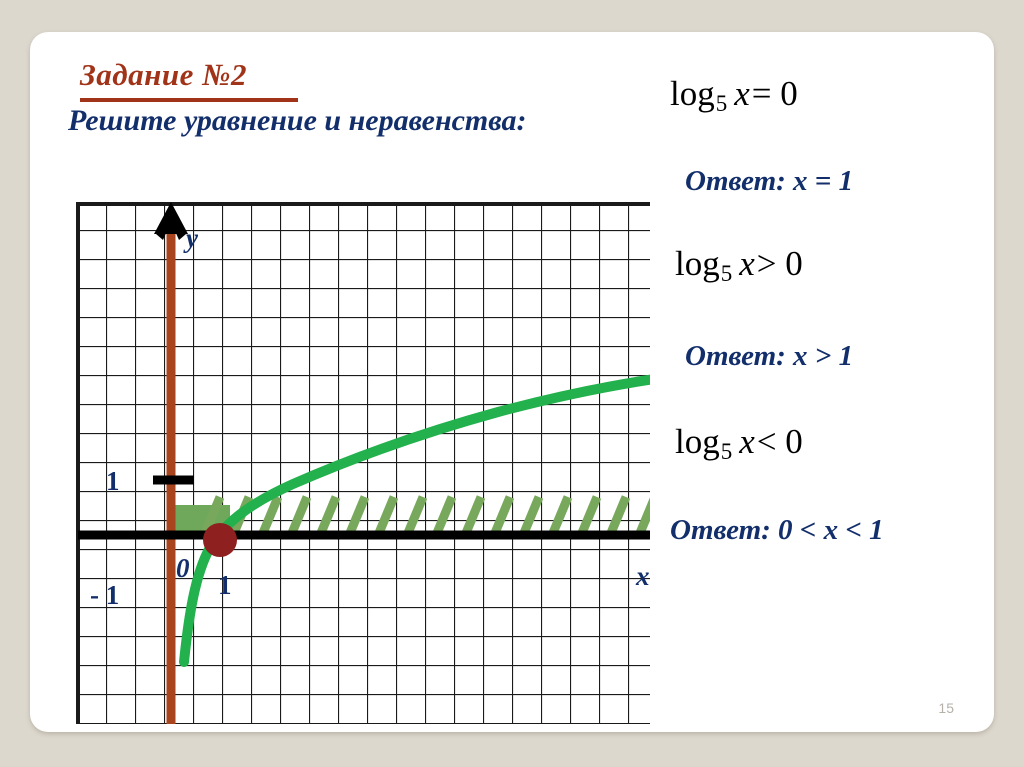  Describe the element at coordinates (692, 93) in the screenshot. I see `log-prefix-1: log` at that location.